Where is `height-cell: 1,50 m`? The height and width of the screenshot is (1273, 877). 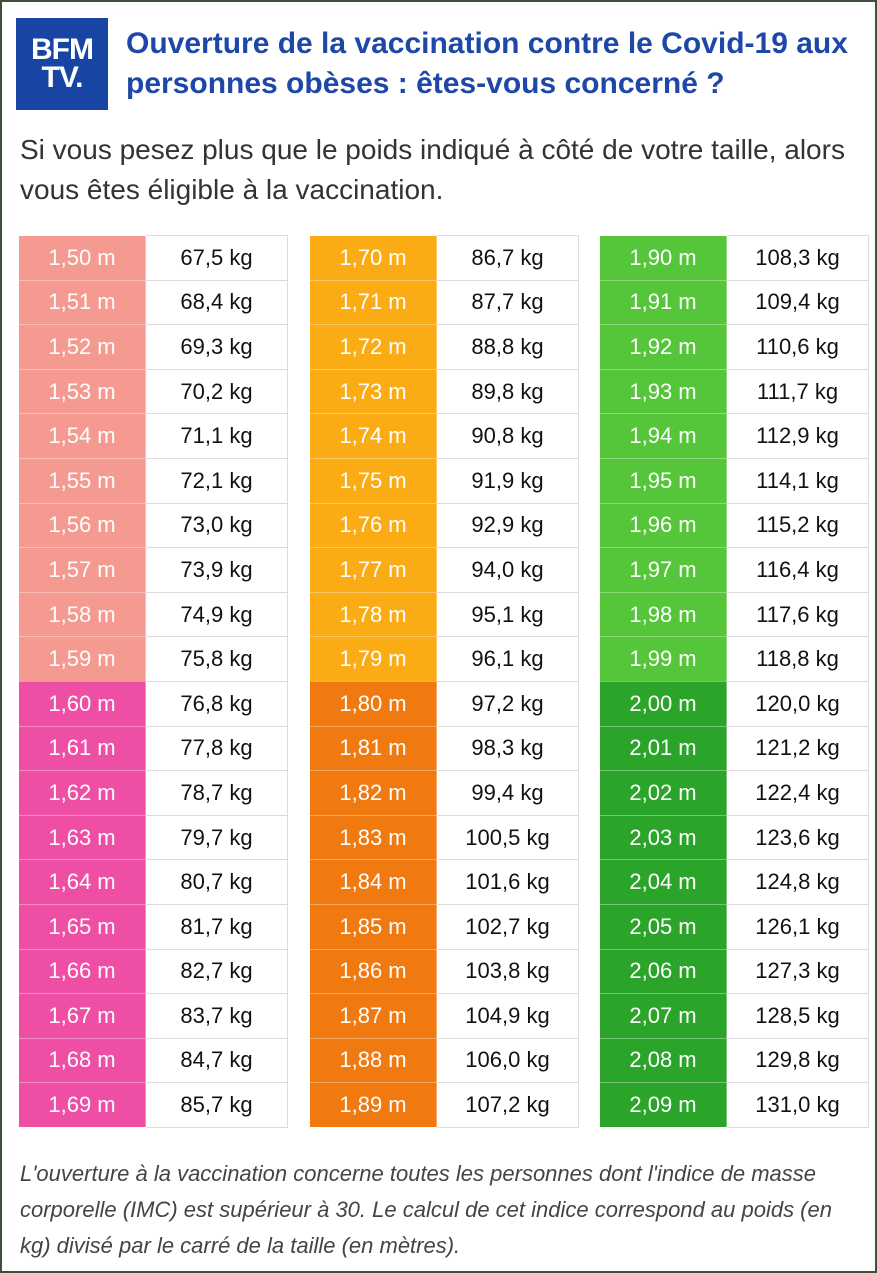
height-cell: 1,50 m is located at coordinates (82, 258).